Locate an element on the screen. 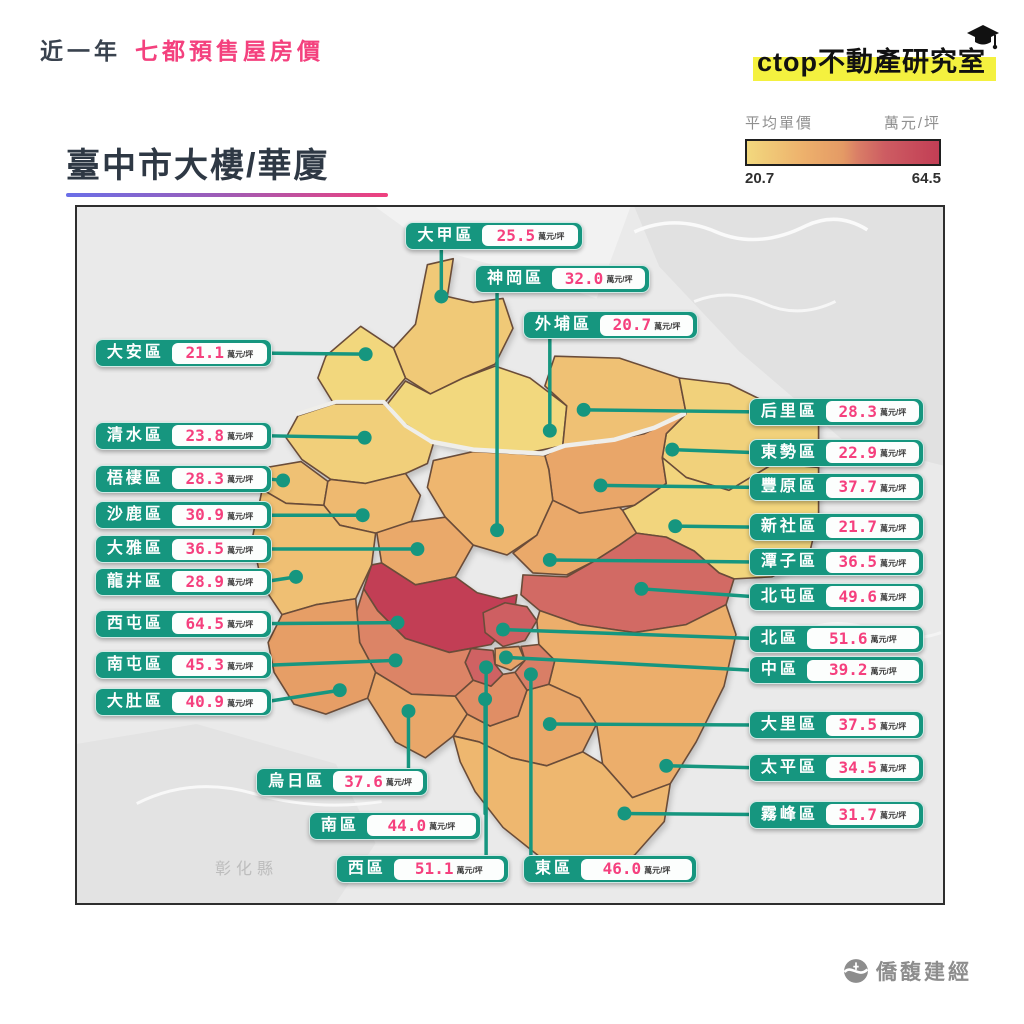 Image resolution: width=1024 pixels, height=1024 pixels. lab-logo-text: ctop不動產研究室 is located at coordinates (874, 60).